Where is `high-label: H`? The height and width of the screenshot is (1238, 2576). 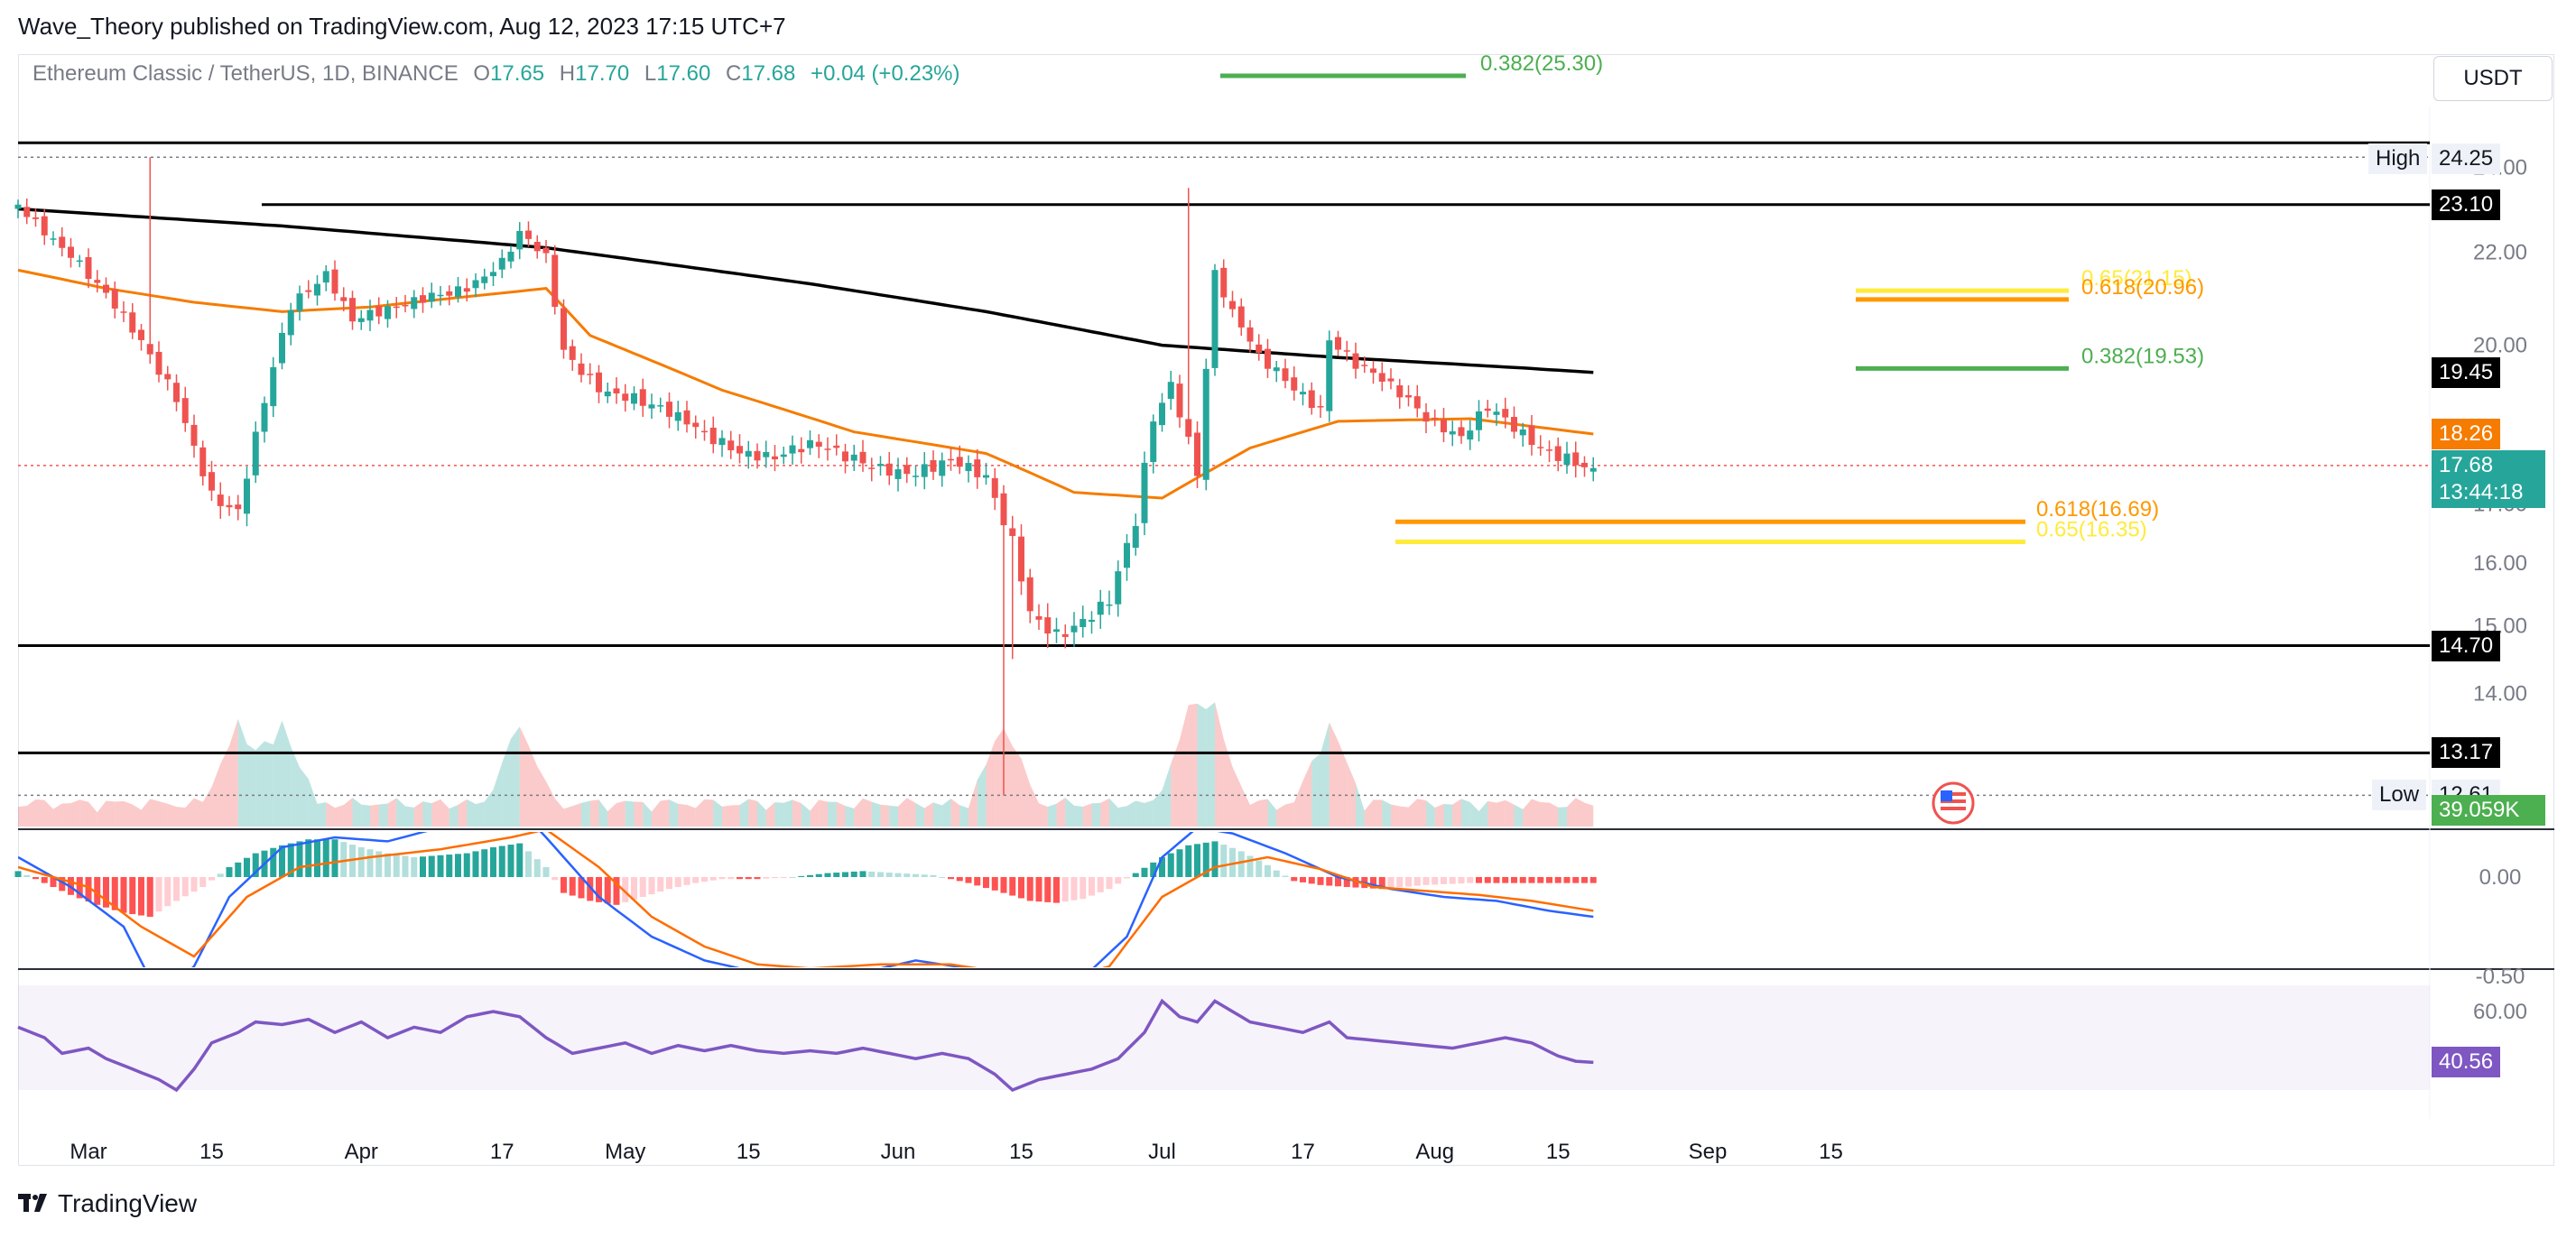
high-label: H is located at coordinates (567, 73).